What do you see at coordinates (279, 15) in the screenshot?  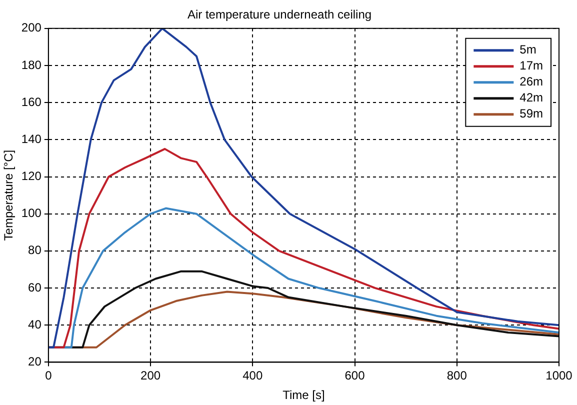 I see `chart-title: Air temperature underneath ceiling` at bounding box center [279, 15].